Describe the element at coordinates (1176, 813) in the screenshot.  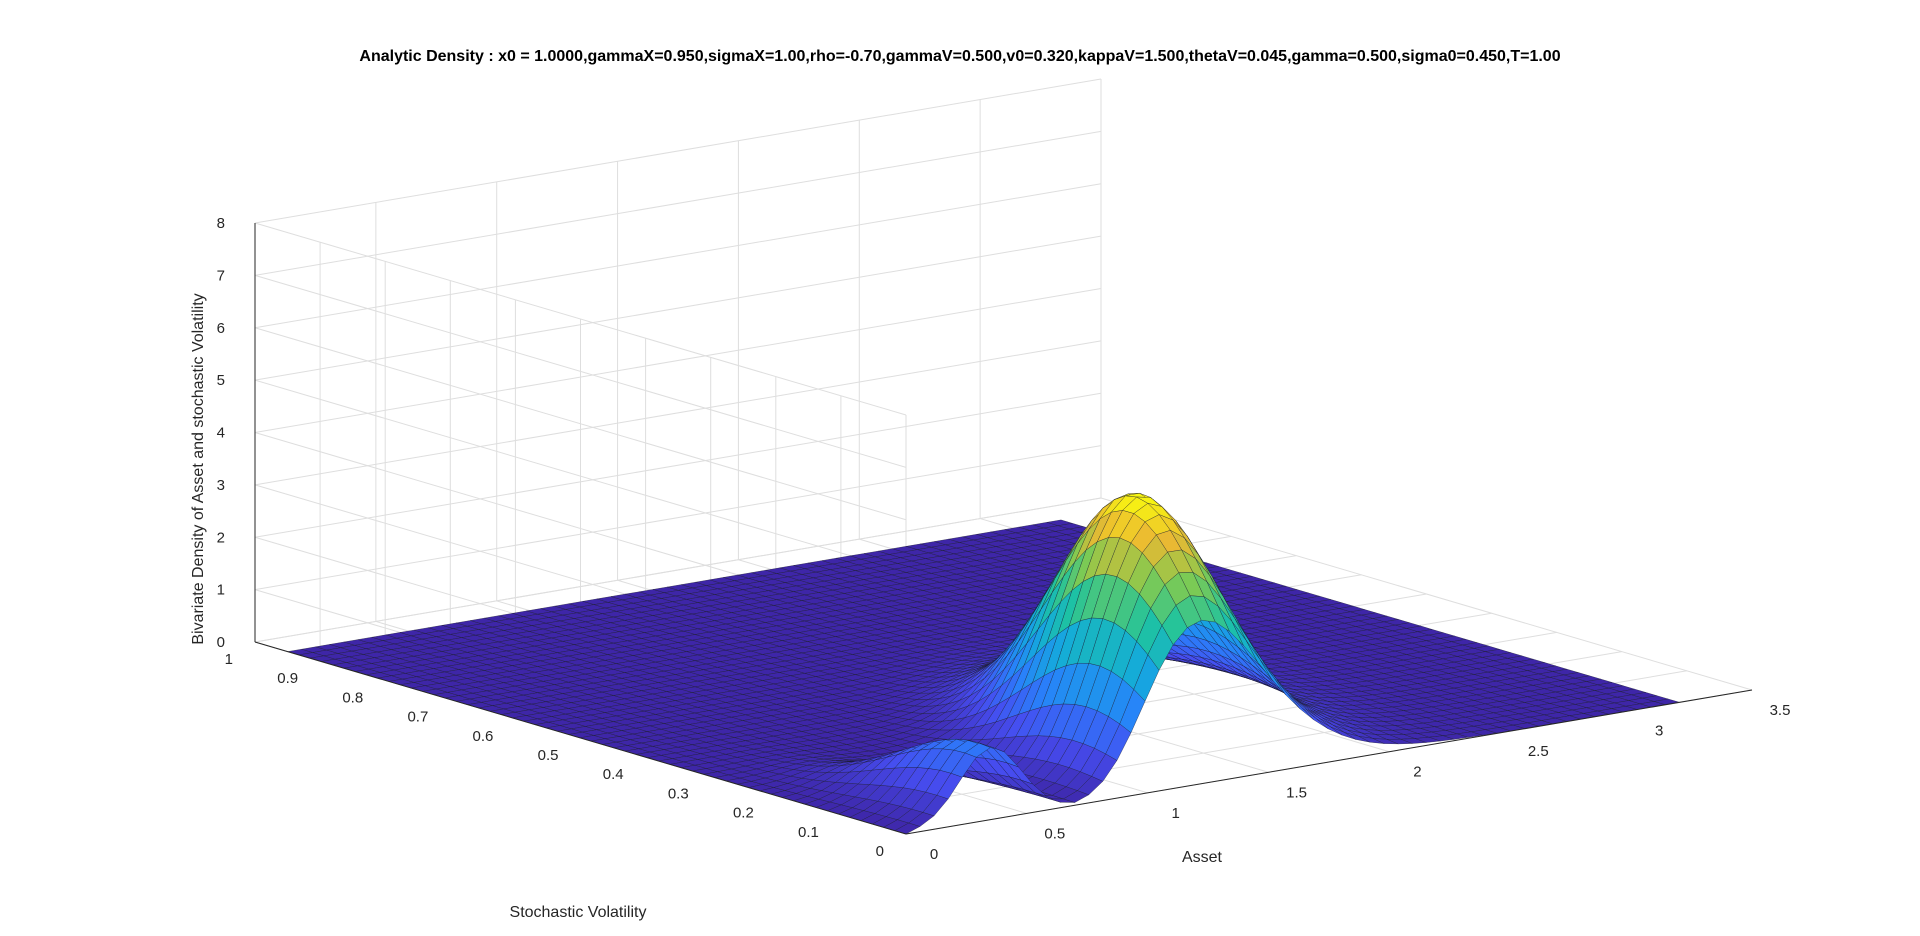
I see `x-tick-label: 1` at that location.